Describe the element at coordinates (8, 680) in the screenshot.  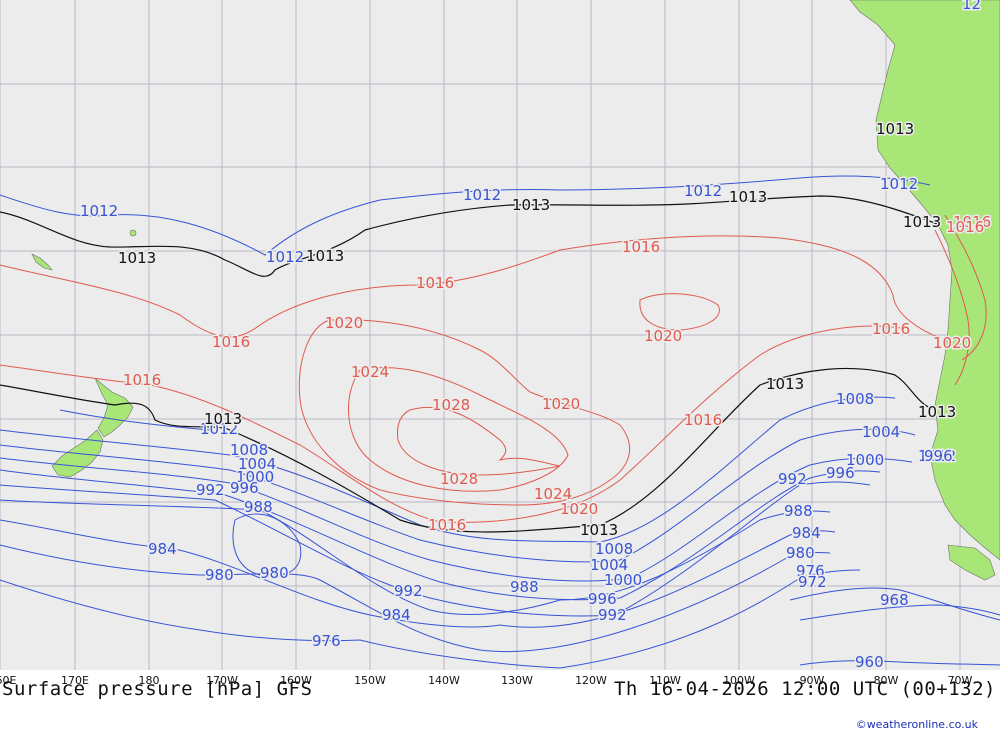
I see `longitude-tick-label: 60E` at that location.